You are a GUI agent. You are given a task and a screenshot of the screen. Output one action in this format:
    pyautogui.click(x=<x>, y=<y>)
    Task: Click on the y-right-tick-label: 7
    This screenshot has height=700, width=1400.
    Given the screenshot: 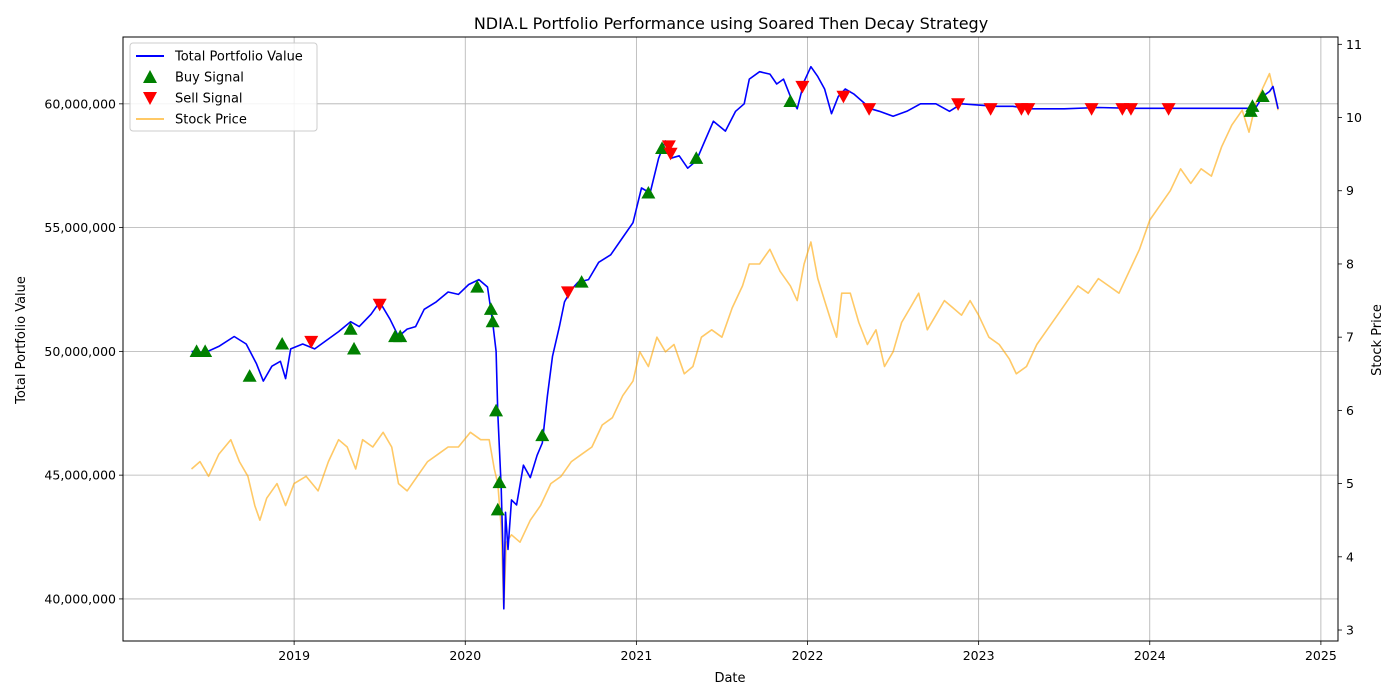 What is the action you would take?
    pyautogui.click(x=1350, y=337)
    